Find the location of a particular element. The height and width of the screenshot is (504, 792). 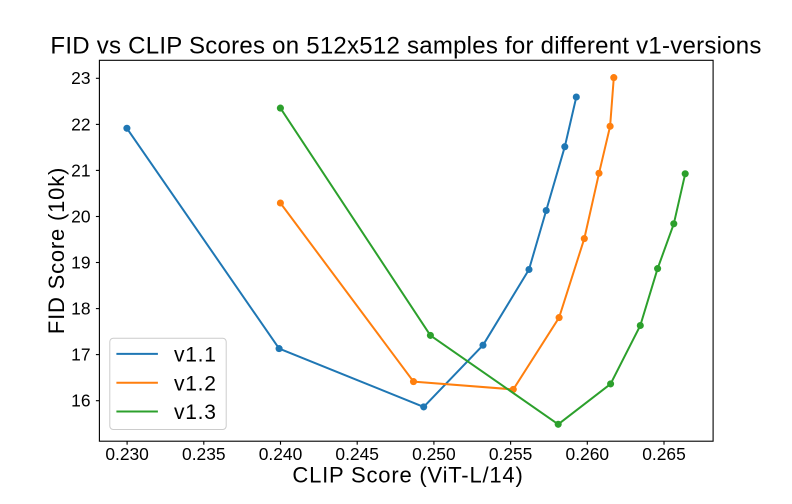

svg-text: 0.255 is located at coordinates (511, 454).